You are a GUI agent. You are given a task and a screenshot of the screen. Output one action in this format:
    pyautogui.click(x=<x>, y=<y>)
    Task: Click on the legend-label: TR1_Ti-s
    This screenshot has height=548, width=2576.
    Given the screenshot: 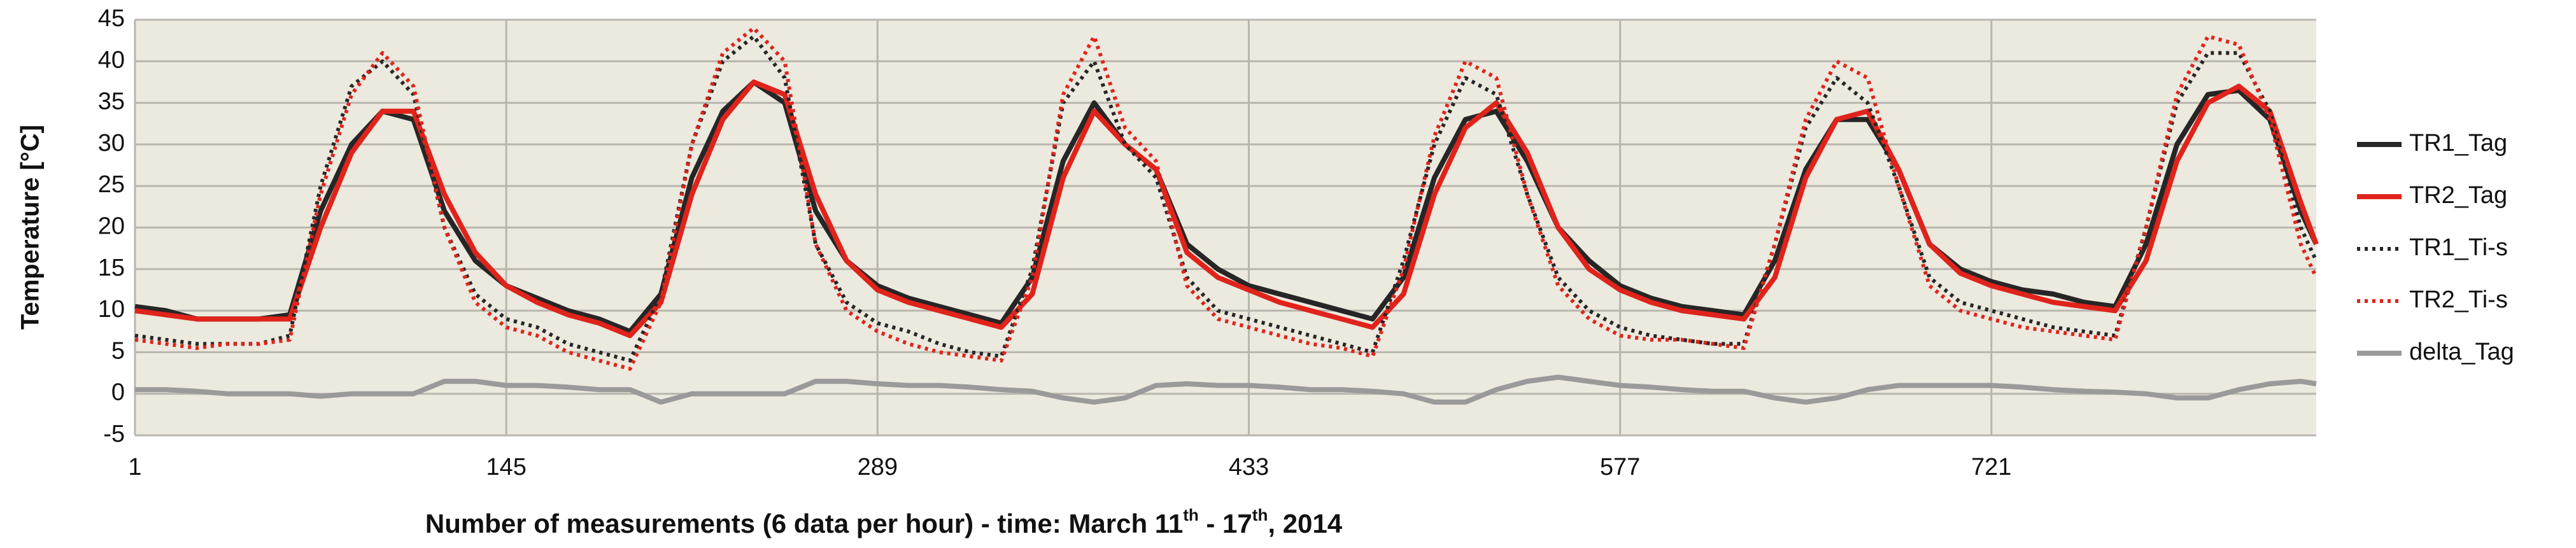 What is the action you would take?
    pyautogui.click(x=2458, y=247)
    